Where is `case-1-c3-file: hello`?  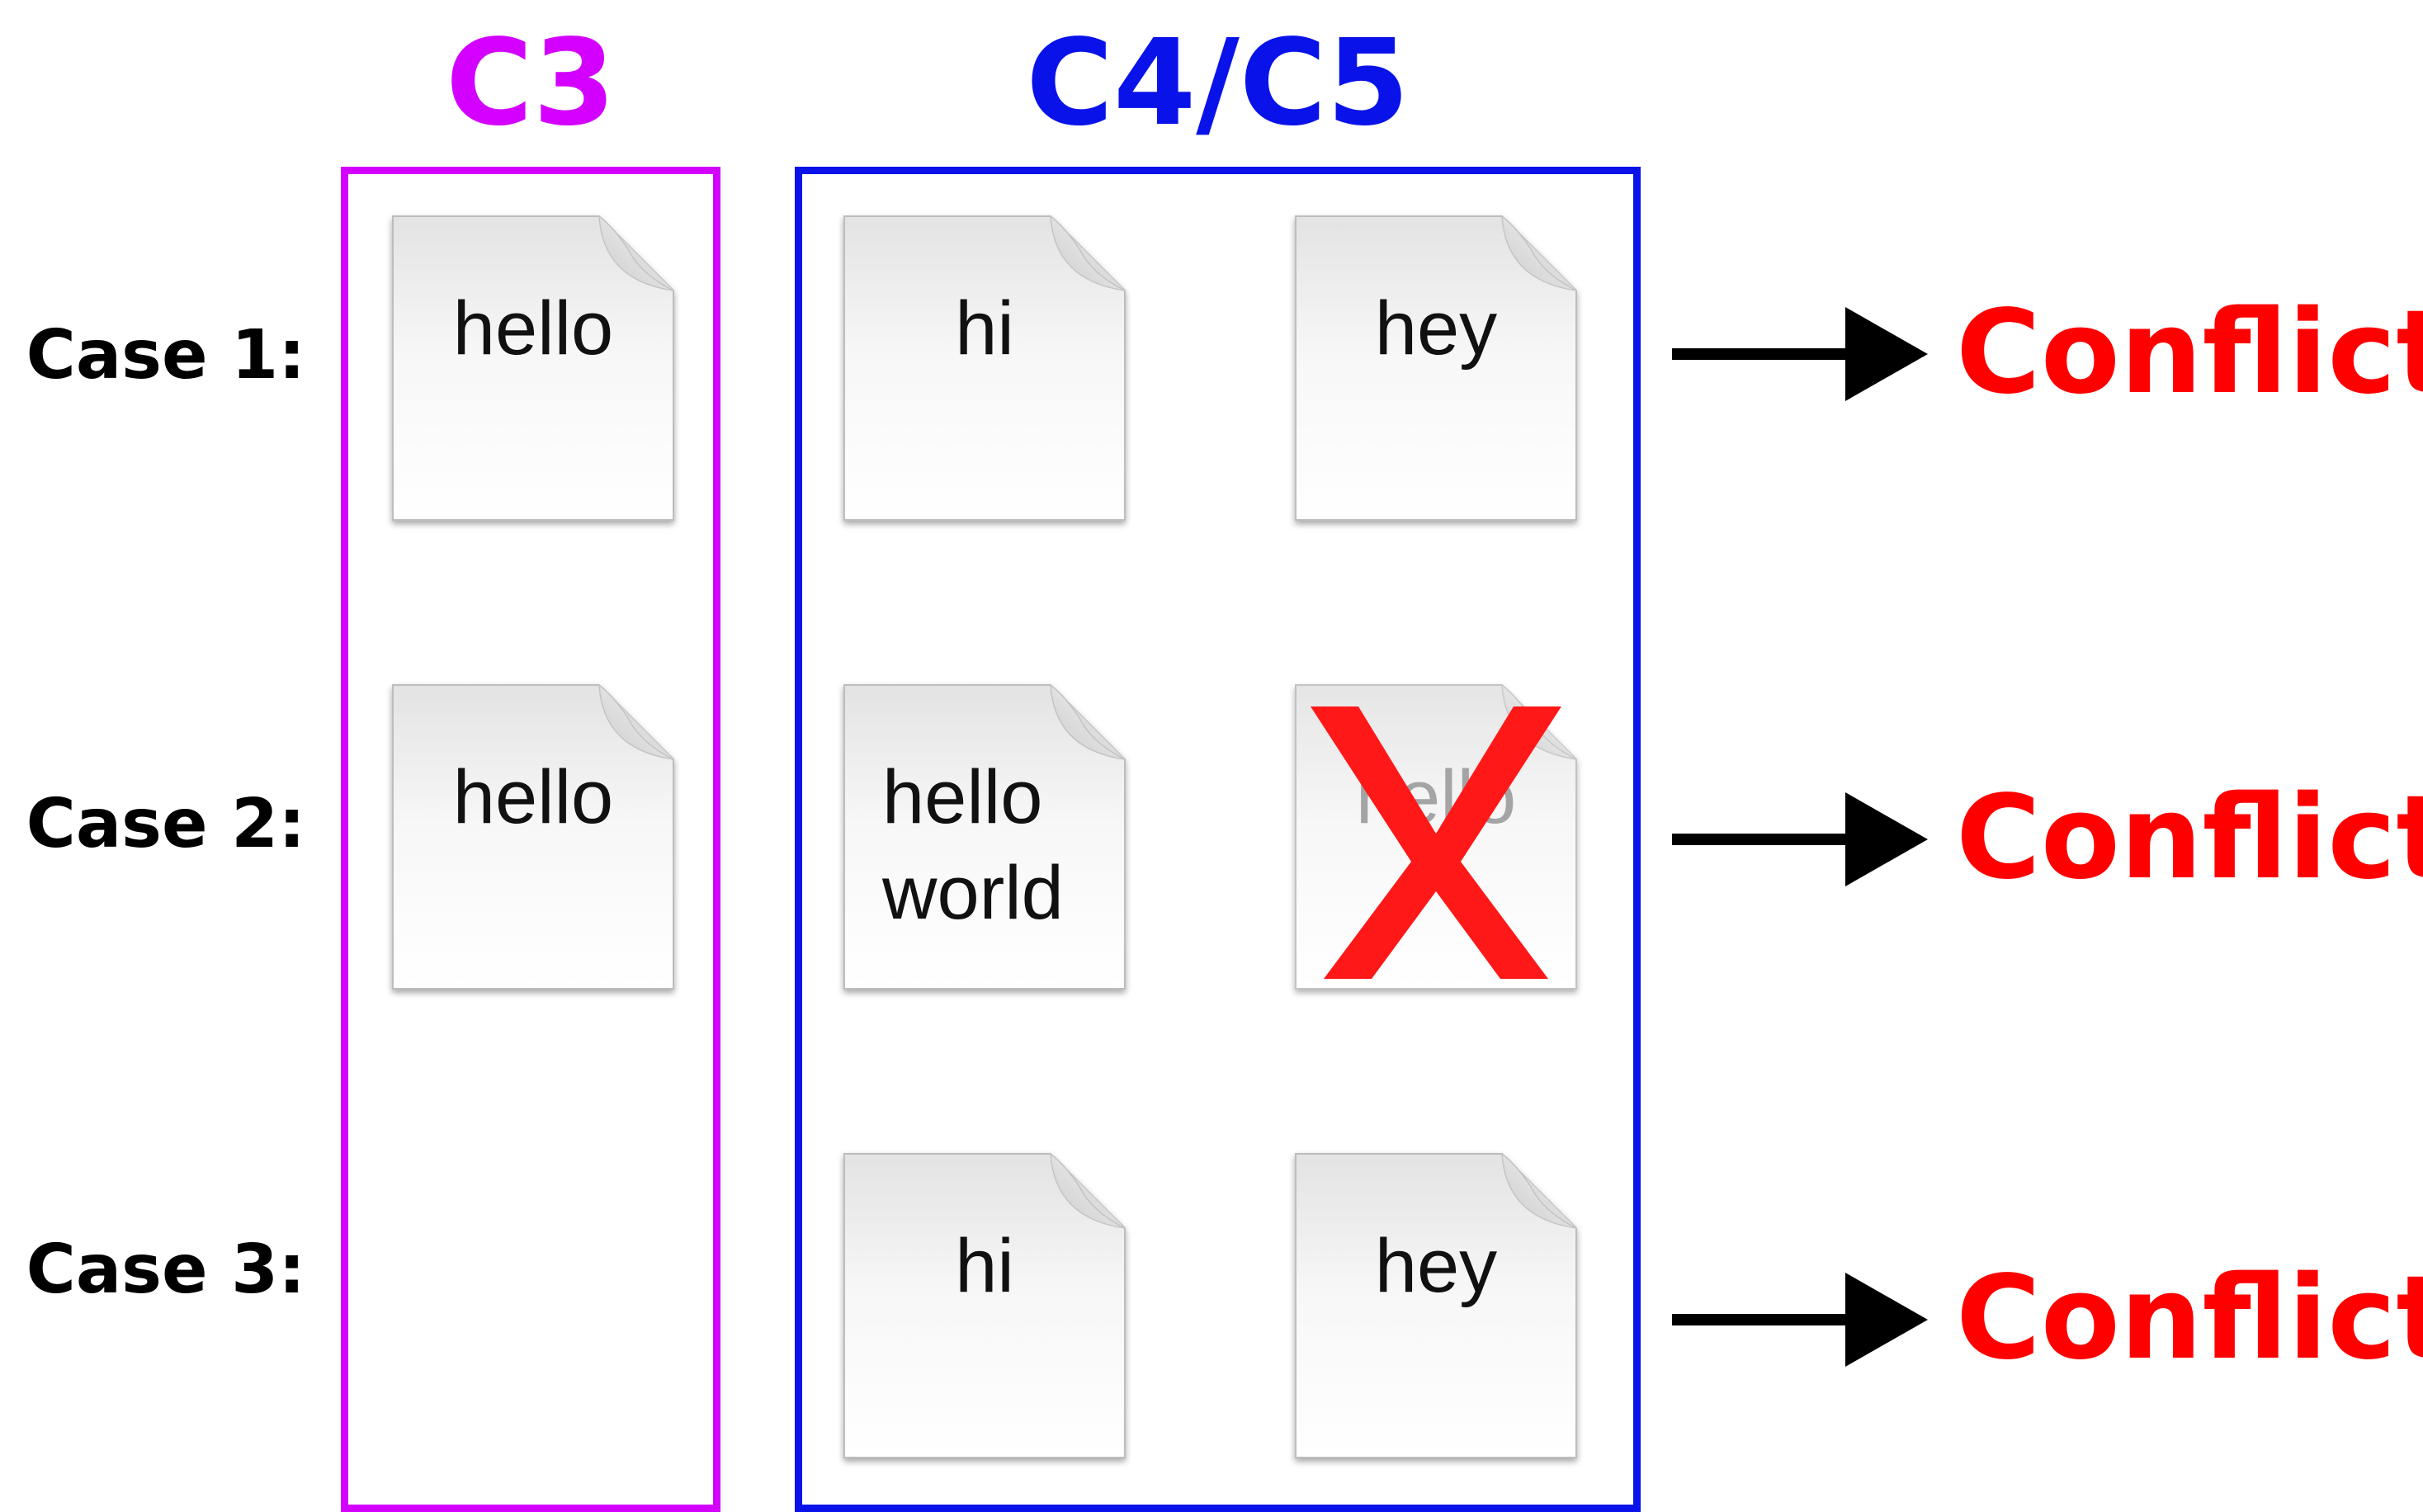
case-1-c3-file: hello is located at coordinates (533, 368).